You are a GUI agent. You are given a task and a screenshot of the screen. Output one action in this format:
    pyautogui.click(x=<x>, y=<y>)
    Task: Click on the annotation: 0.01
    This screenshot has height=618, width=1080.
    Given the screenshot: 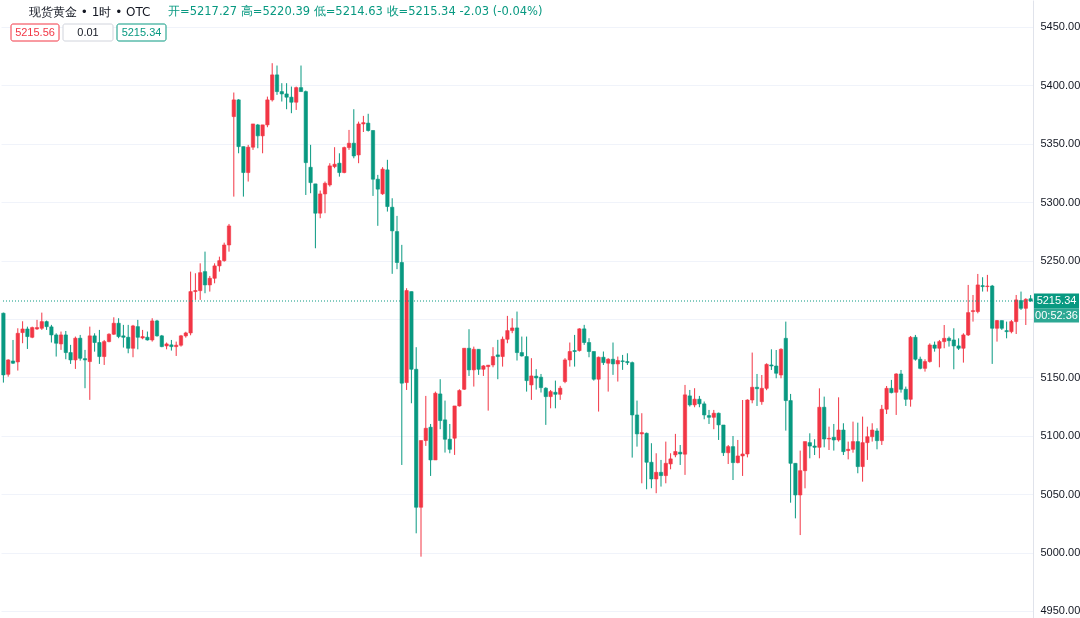 What is the action you would take?
    pyautogui.click(x=88, y=31)
    